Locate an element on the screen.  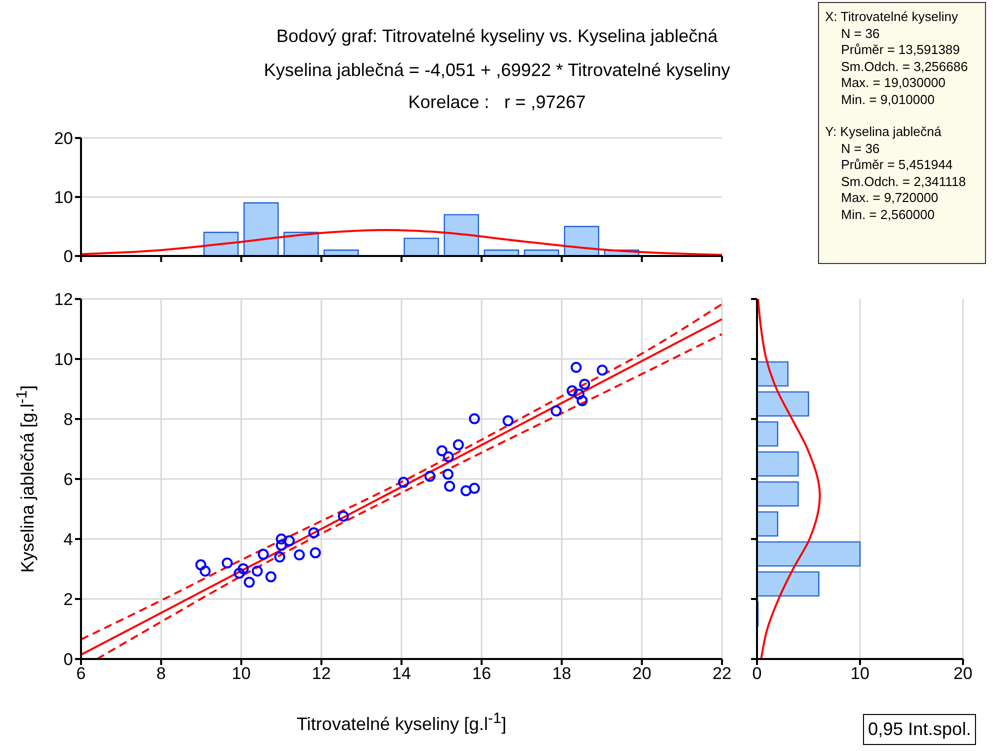
text: Průměr = 13,591389 is located at coordinates (900, 50).